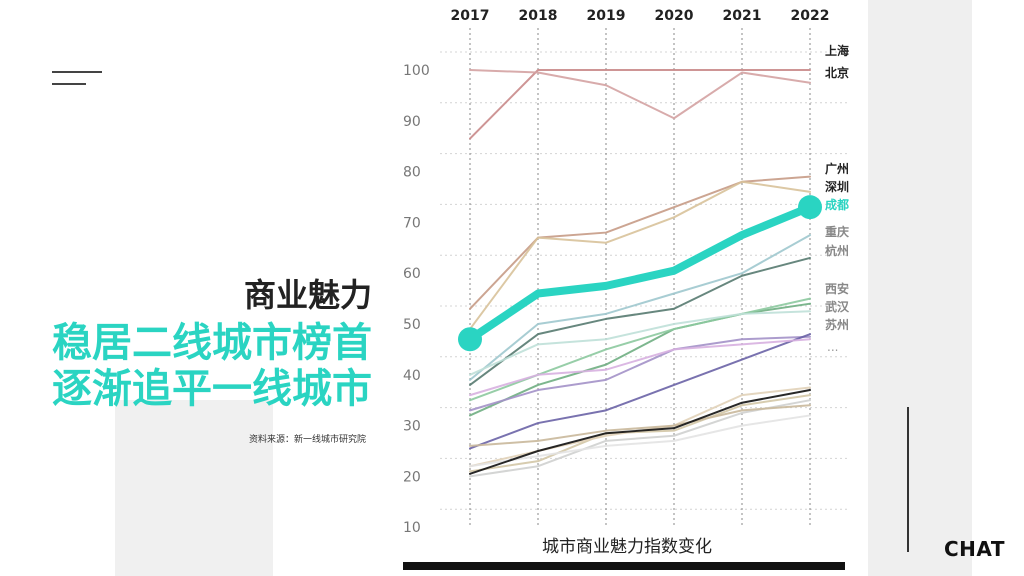 This screenshot has width=1024, height=576. I want to click on menu-icon-line-top, so click(77, 72).